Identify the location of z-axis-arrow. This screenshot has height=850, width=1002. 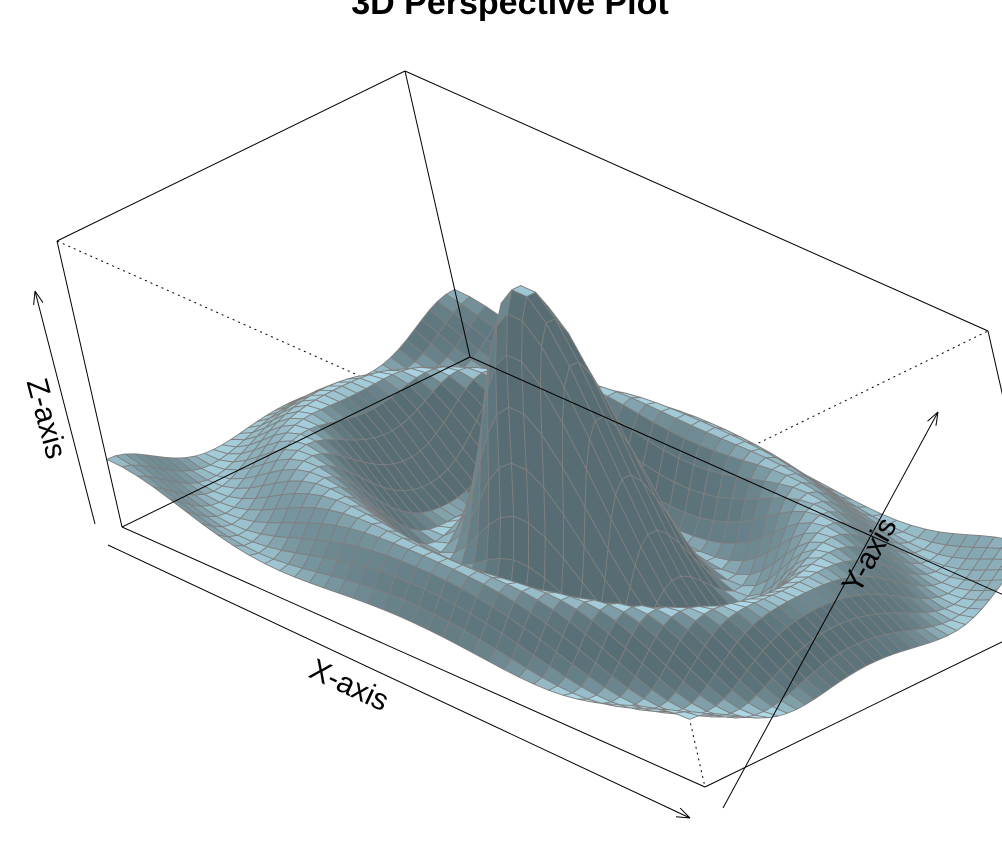
(65, 407).